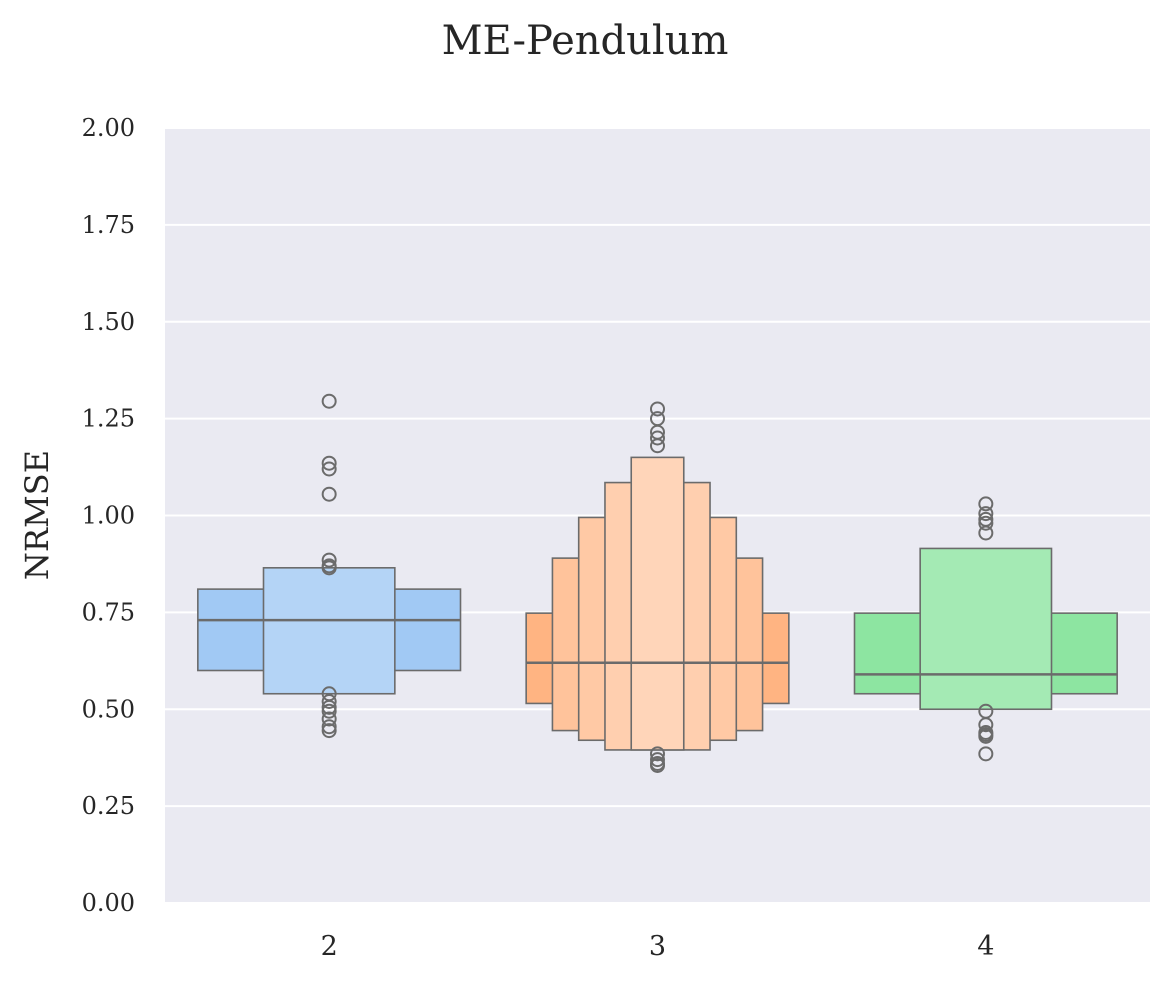  Describe the element at coordinates (329, 946) in the screenshot. I see `x-tick-label: 2` at that location.